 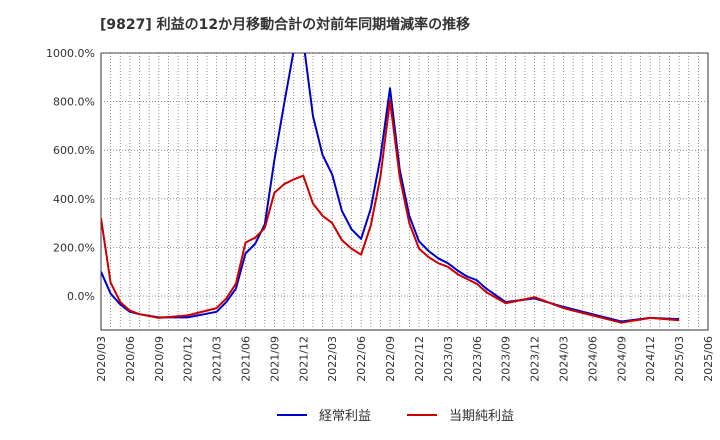 I want to click on legend-swatch-ordinary-profit, so click(x=292, y=414).